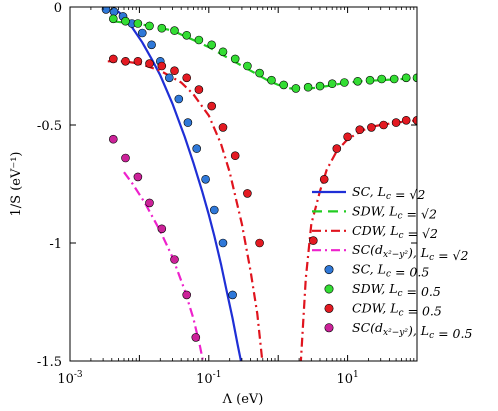  I want to click on legend-item: SC, Lc = 0.5, so click(376, 271).